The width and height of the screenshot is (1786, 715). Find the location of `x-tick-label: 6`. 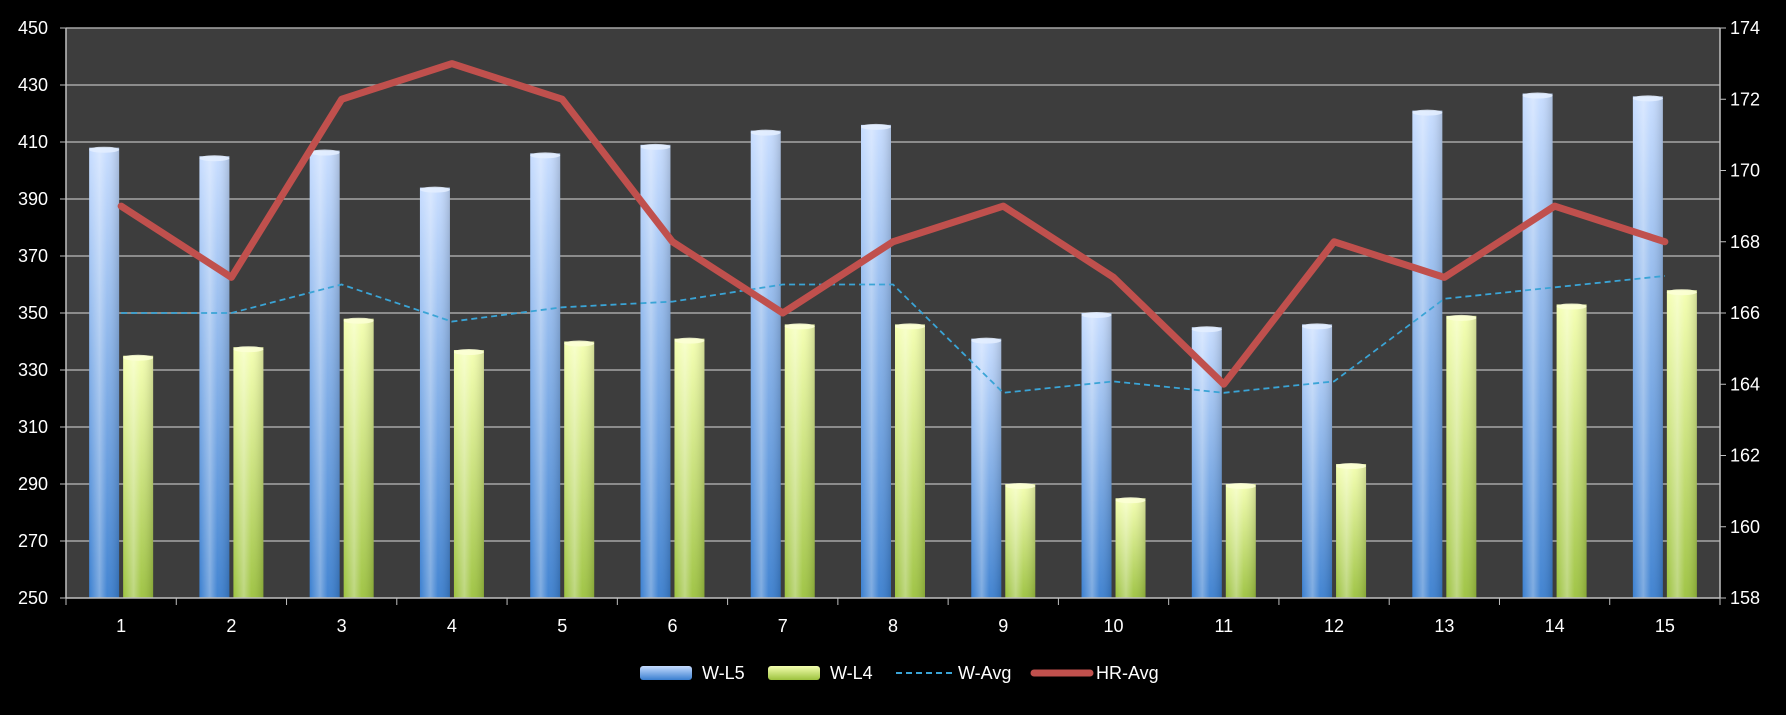

x-tick-label: 6 is located at coordinates (672, 626).